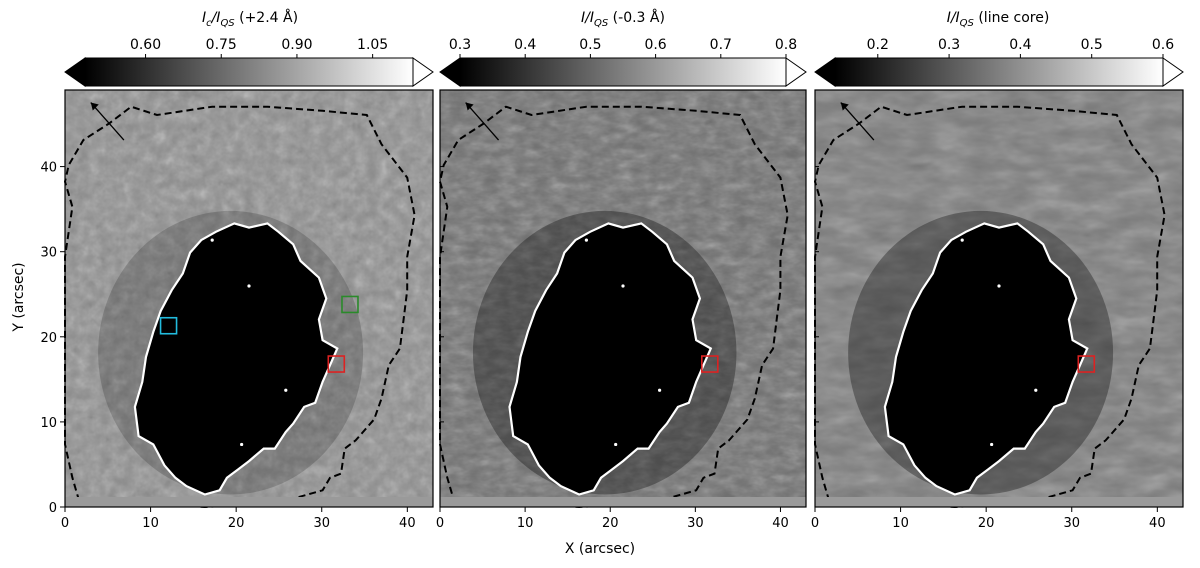 This screenshot has height=568, width=1200. Describe the element at coordinates (250, 19) in the screenshot. I see `colorbar-label: Ic/IQS (+2.4 Å)` at that location.